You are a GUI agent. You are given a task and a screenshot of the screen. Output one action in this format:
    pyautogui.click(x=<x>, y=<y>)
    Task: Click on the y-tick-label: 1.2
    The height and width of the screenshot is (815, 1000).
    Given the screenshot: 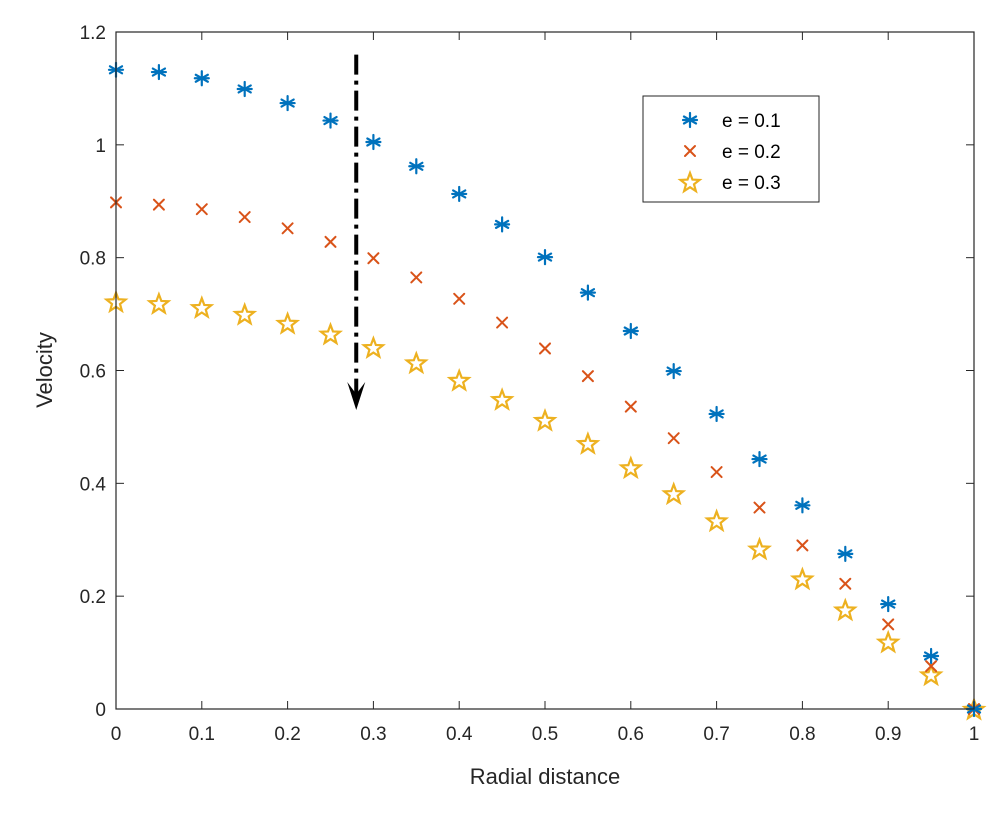 What is the action you would take?
    pyautogui.click(x=93, y=33)
    